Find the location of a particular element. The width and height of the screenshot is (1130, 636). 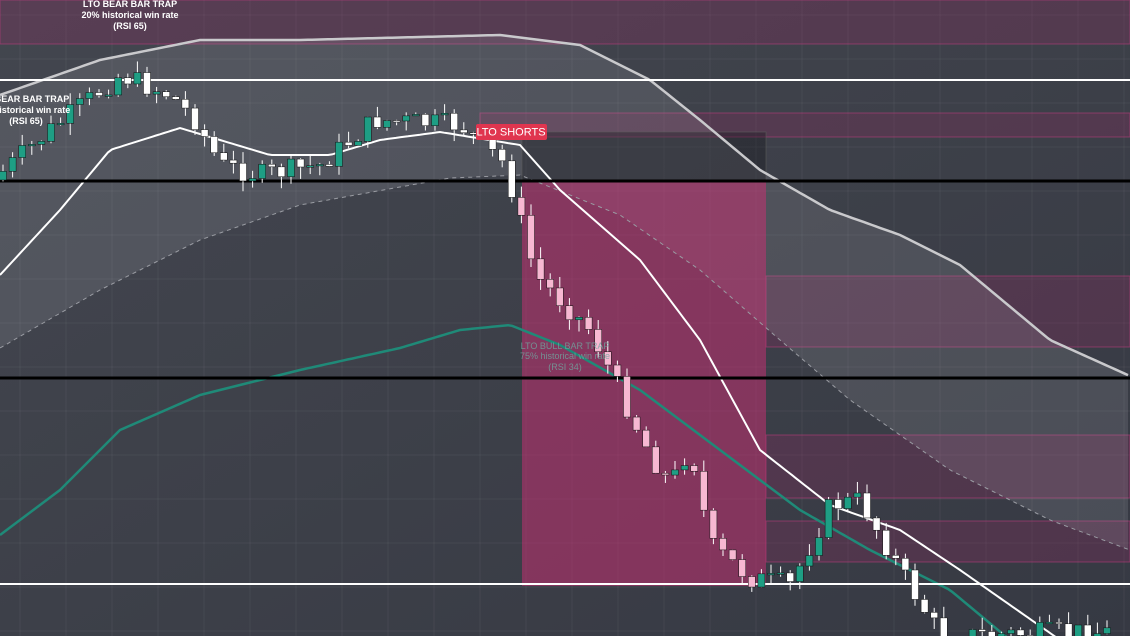

target-zone is located at coordinates (644, 383).